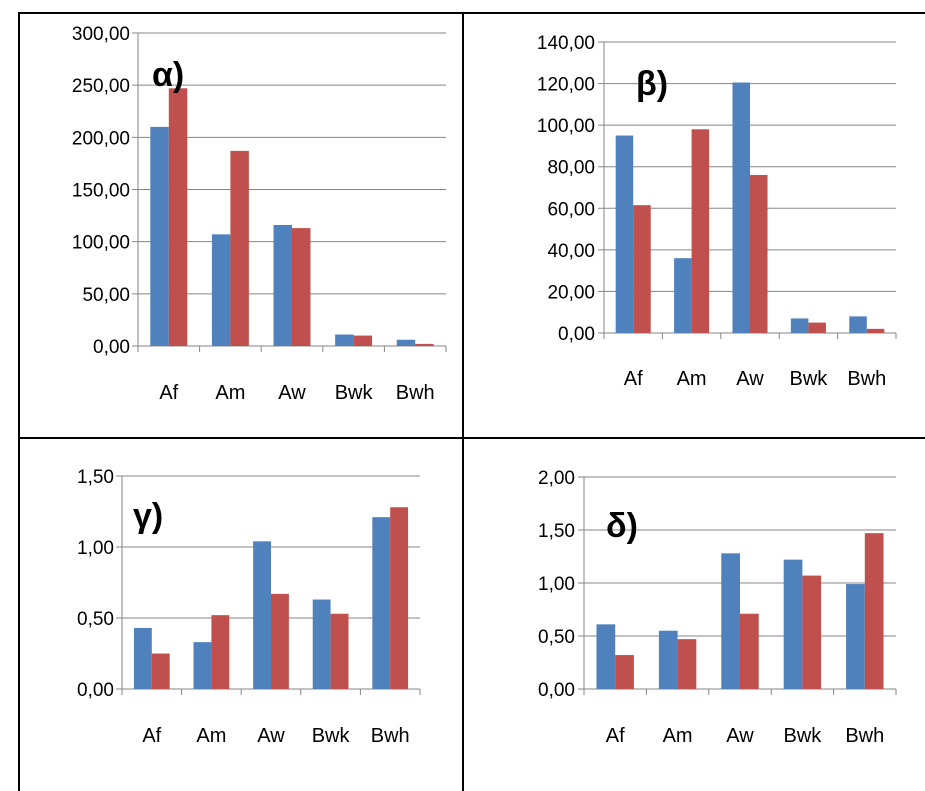 The width and height of the screenshot is (925, 791). I want to click on frame-middle, so click(463, 401).